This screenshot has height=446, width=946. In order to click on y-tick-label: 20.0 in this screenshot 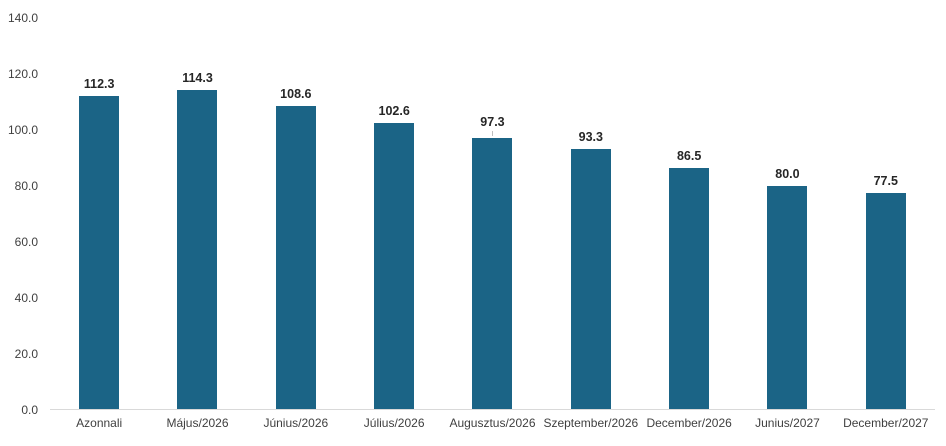, I will do `click(26, 353)`.